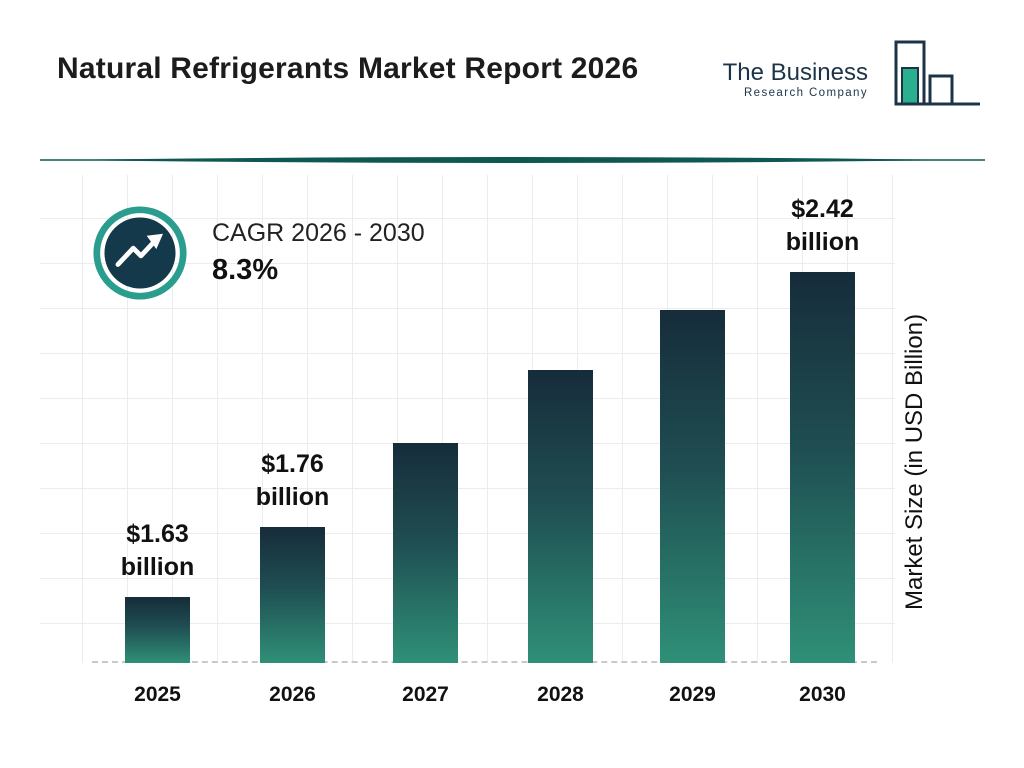 Image resolution: width=1024 pixels, height=768 pixels. What do you see at coordinates (158, 552) in the screenshot?
I see `bar-value-label: $1.63 billion` at bounding box center [158, 552].